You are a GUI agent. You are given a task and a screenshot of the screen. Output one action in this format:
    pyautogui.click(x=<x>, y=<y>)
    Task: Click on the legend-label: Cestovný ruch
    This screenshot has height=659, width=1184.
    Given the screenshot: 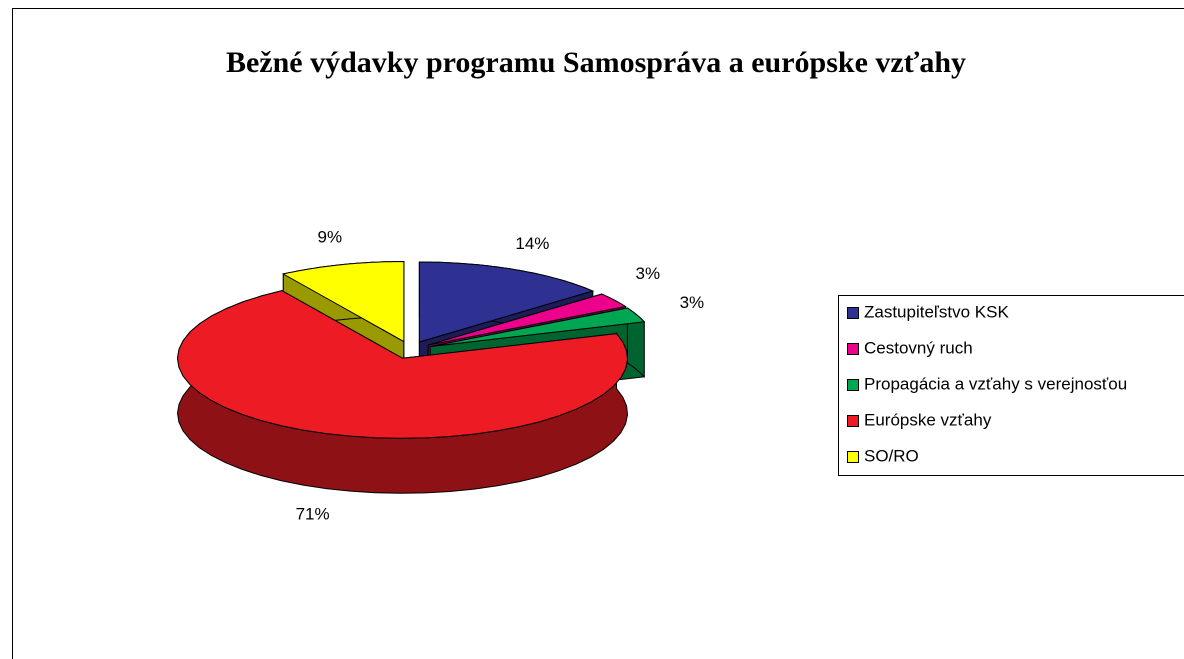 What is the action you would take?
    pyautogui.click(x=918, y=347)
    